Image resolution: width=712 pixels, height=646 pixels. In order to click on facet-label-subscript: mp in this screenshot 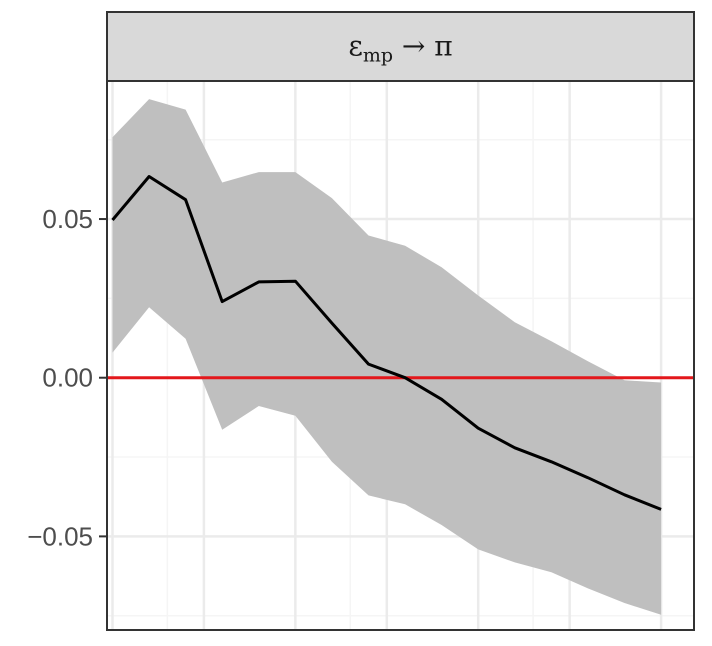, I will do `click(378, 56)`.